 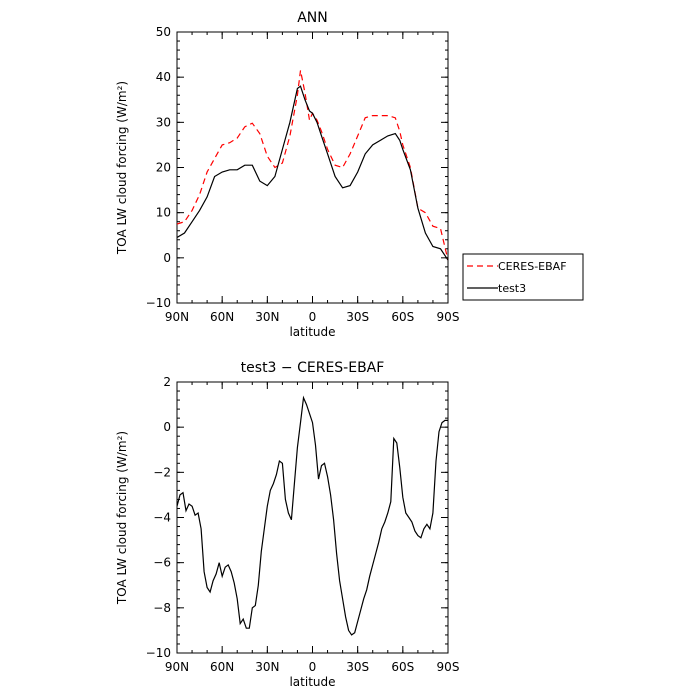 I want to click on y-tick-label: −6, so click(x=162, y=563).